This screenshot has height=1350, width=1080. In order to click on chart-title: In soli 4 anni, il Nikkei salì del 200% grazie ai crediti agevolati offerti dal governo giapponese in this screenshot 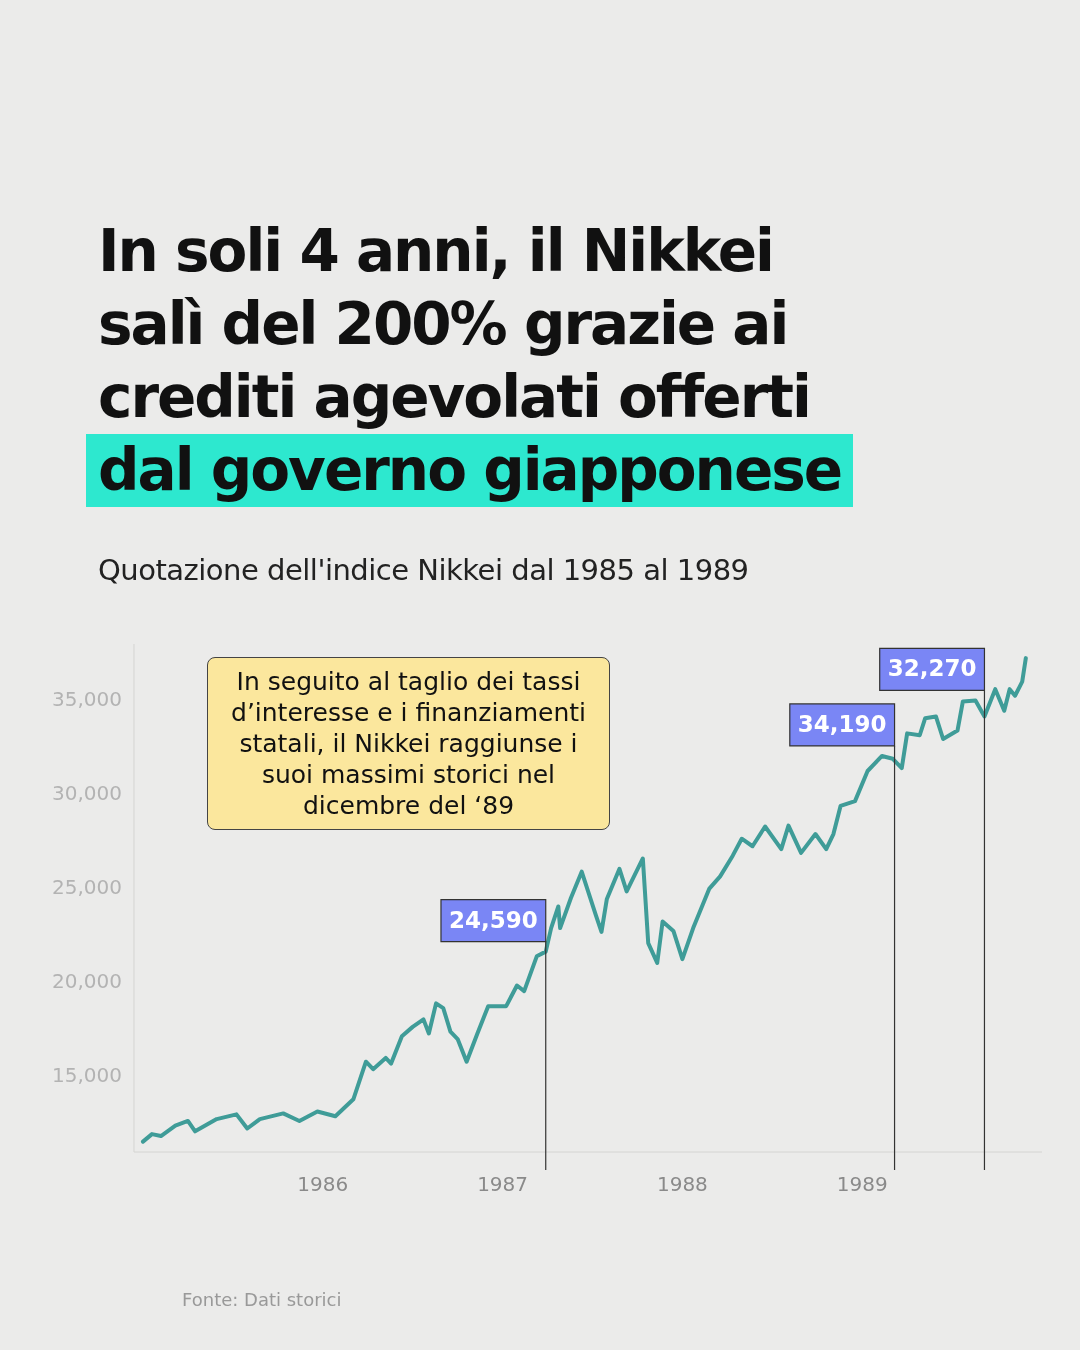, I will do `click(470, 361)`.